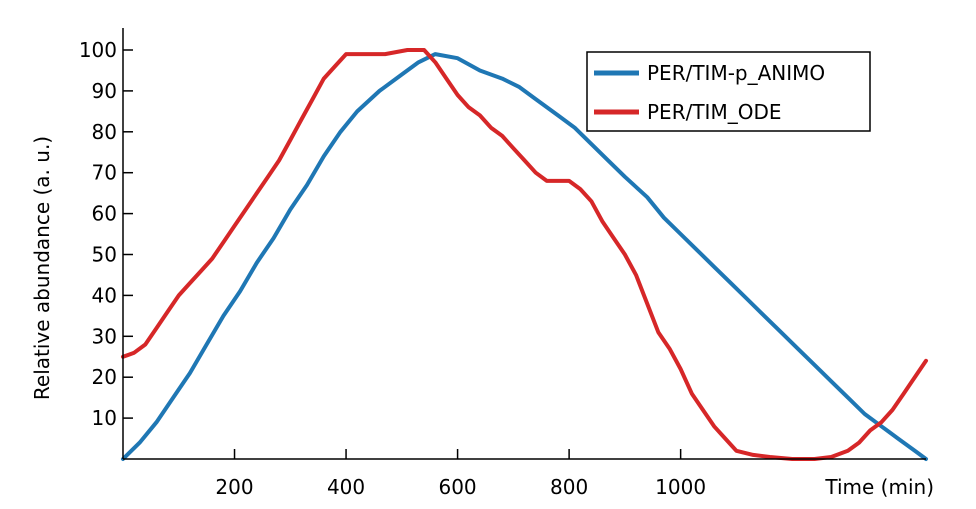 This screenshot has height=509, width=976. Describe the element at coordinates (104, 418) in the screenshot. I see `y-tick-label: 10` at that location.